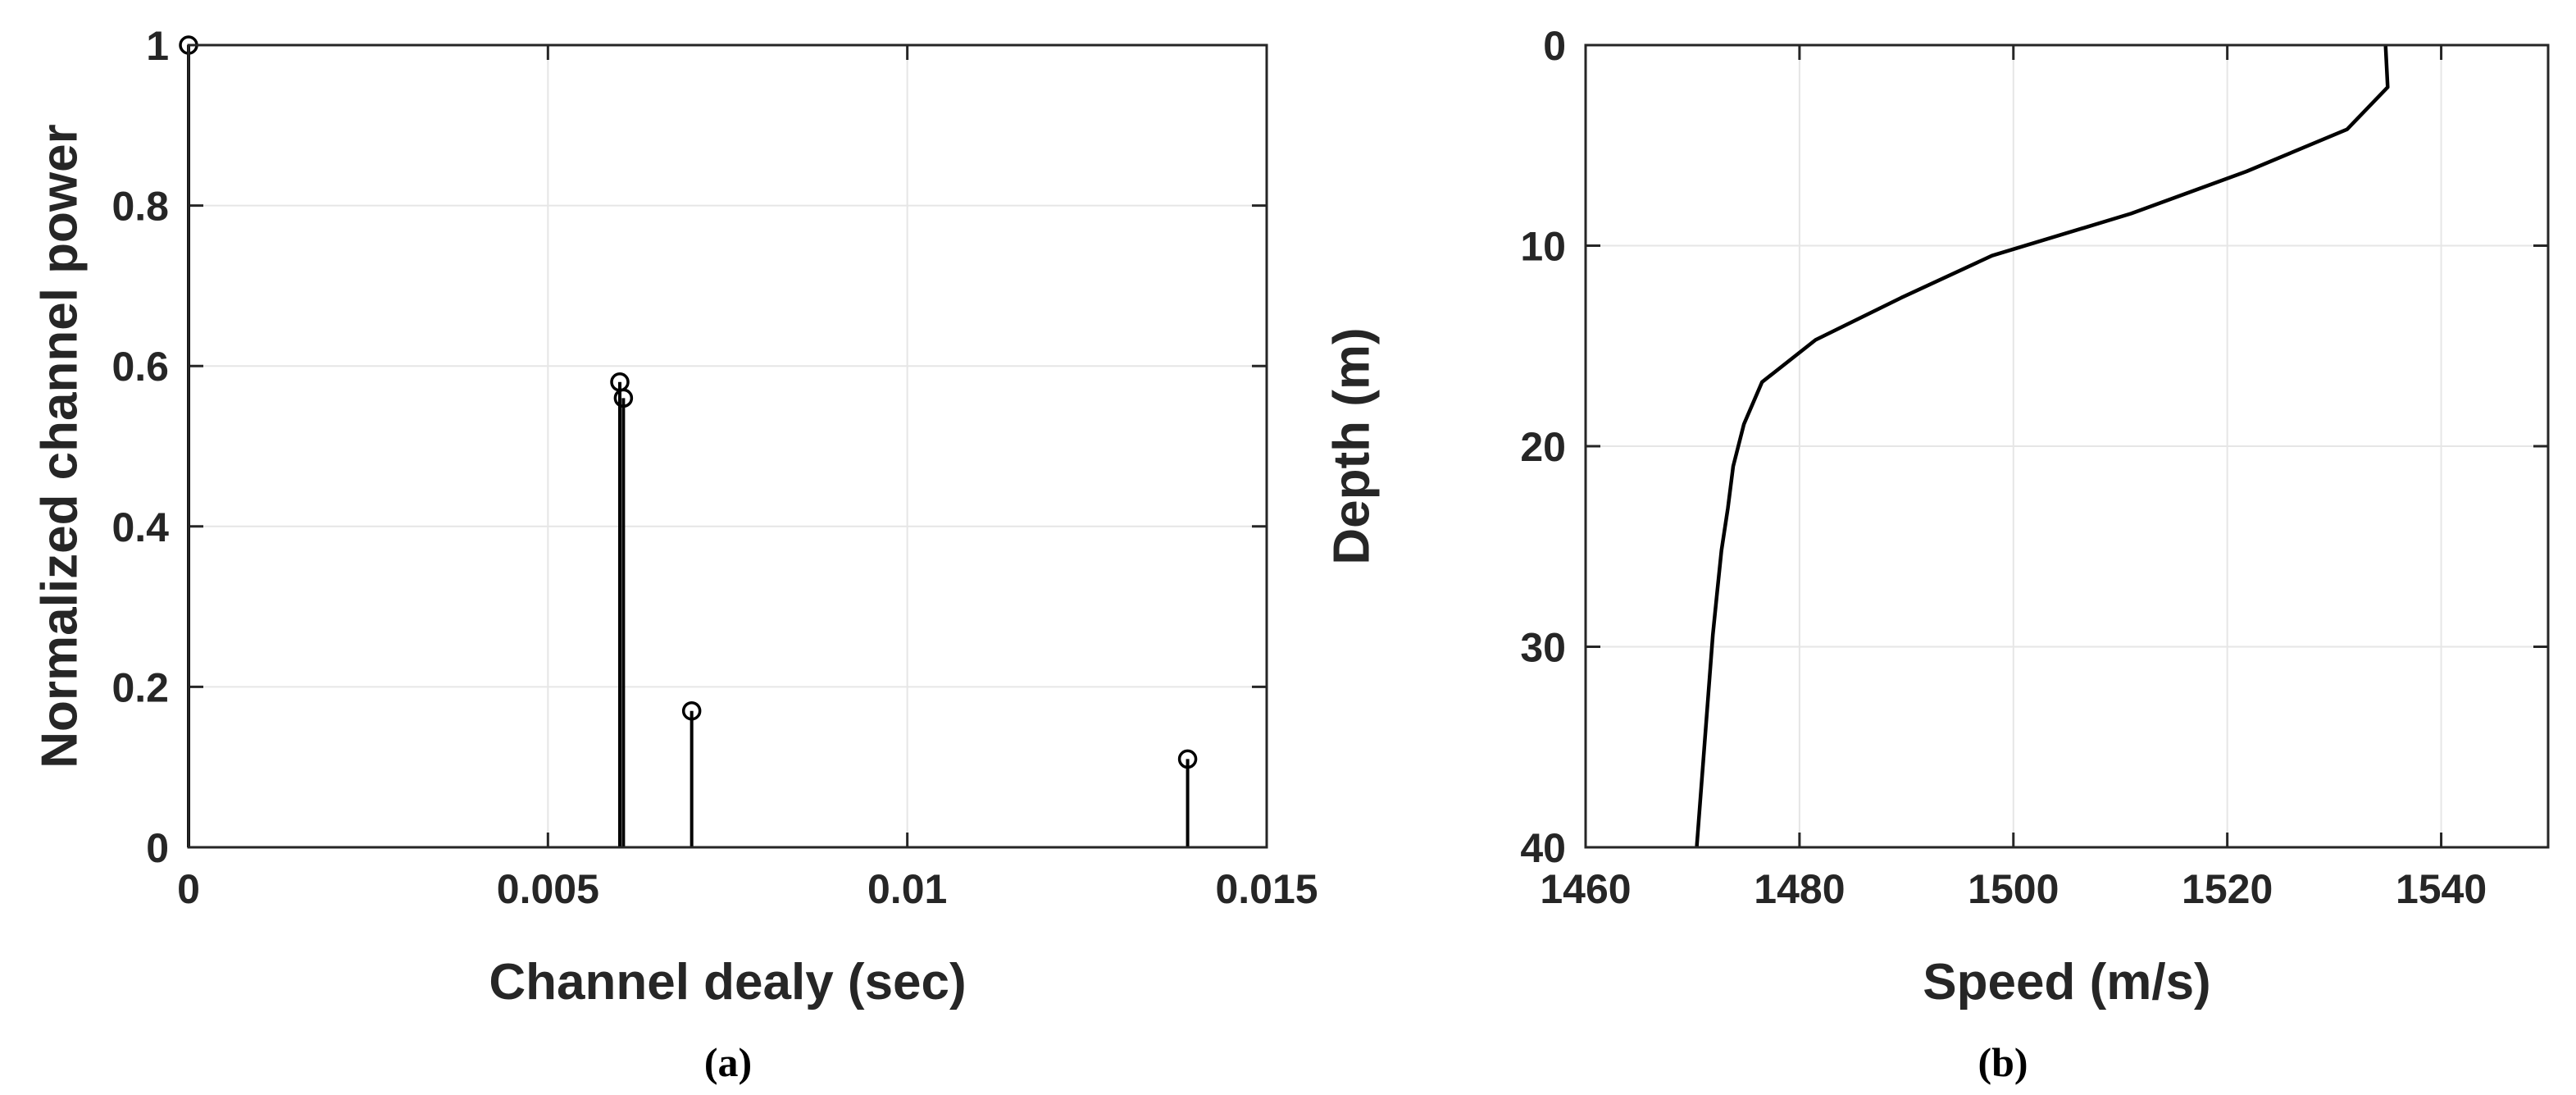 The height and width of the screenshot is (1095, 2576). What do you see at coordinates (2013, 889) in the screenshot?
I see `x-tick-label: 1500` at bounding box center [2013, 889].